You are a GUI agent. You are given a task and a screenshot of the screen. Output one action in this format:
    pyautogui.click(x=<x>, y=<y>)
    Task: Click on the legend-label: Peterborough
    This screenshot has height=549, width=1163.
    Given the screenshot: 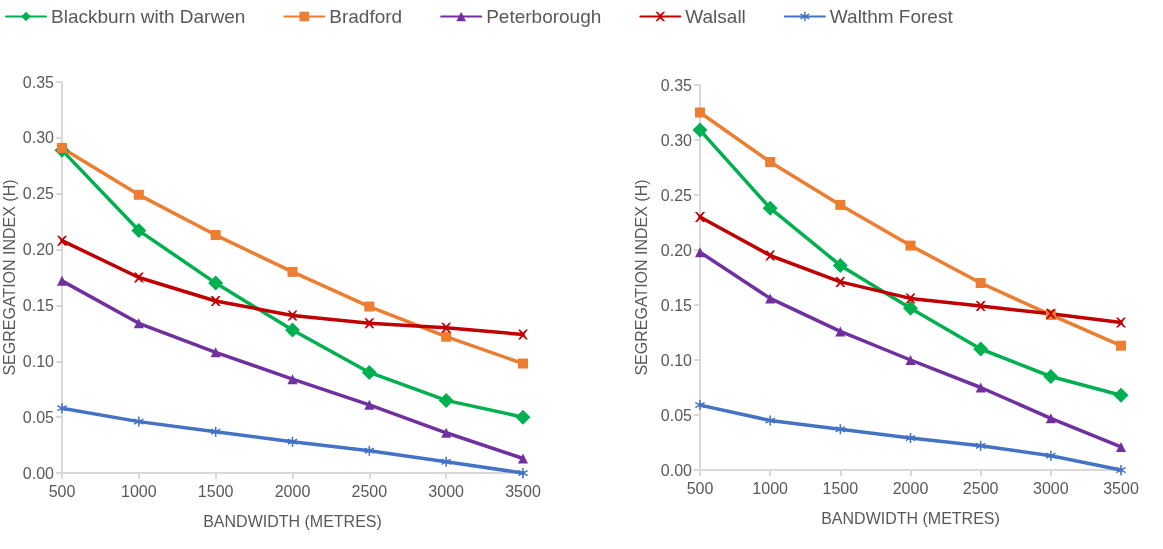 What is the action you would take?
    pyautogui.click(x=544, y=16)
    